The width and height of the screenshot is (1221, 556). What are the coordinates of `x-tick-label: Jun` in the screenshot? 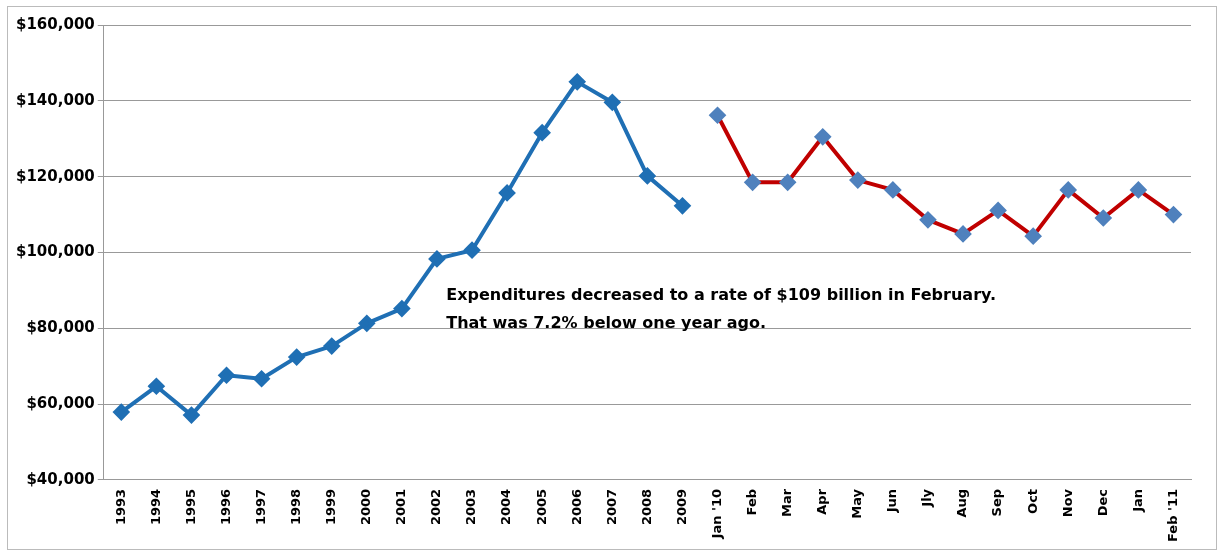 It's located at (892, 501).